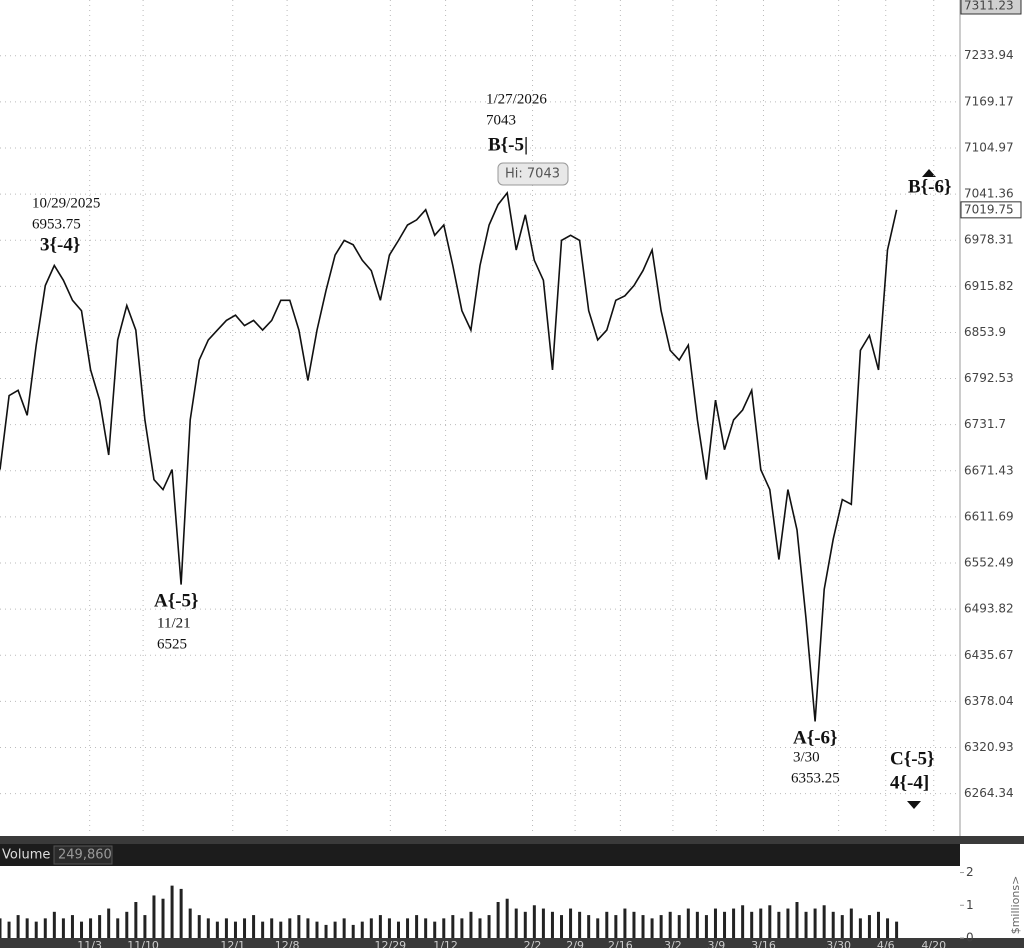 The image size is (1024, 948). I want to click on price-marker-label: 7311.23, so click(989, 6).